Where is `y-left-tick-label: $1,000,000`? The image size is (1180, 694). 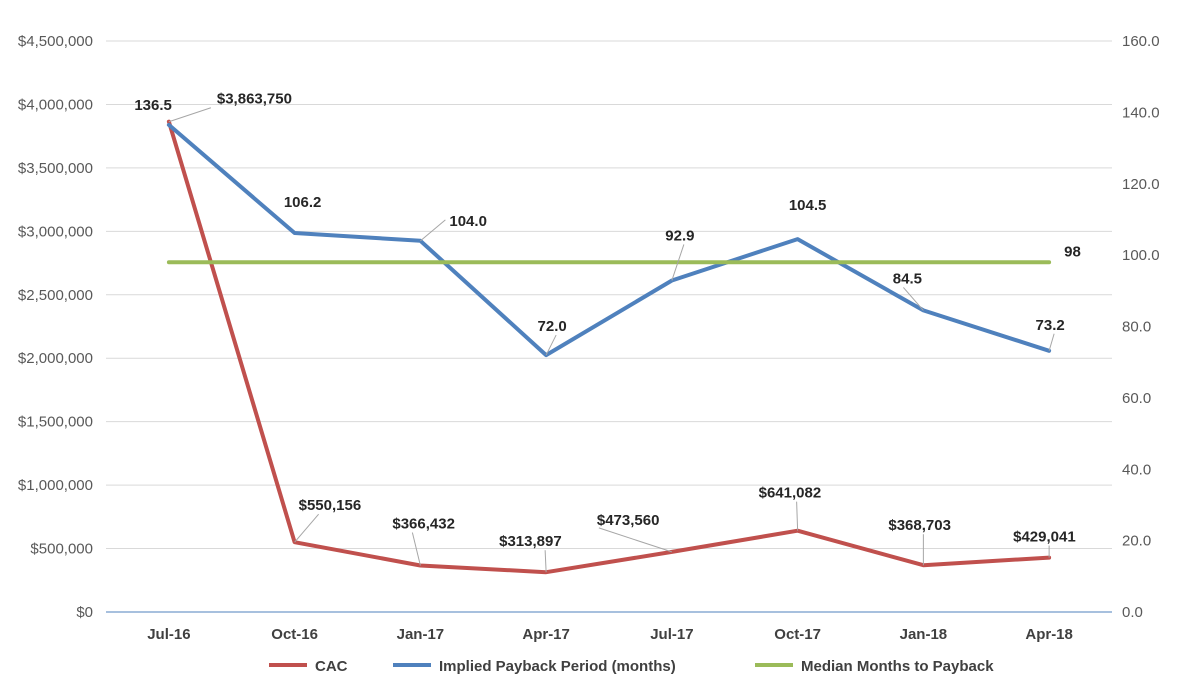
y-left-tick-label: $1,000,000 is located at coordinates (55, 485).